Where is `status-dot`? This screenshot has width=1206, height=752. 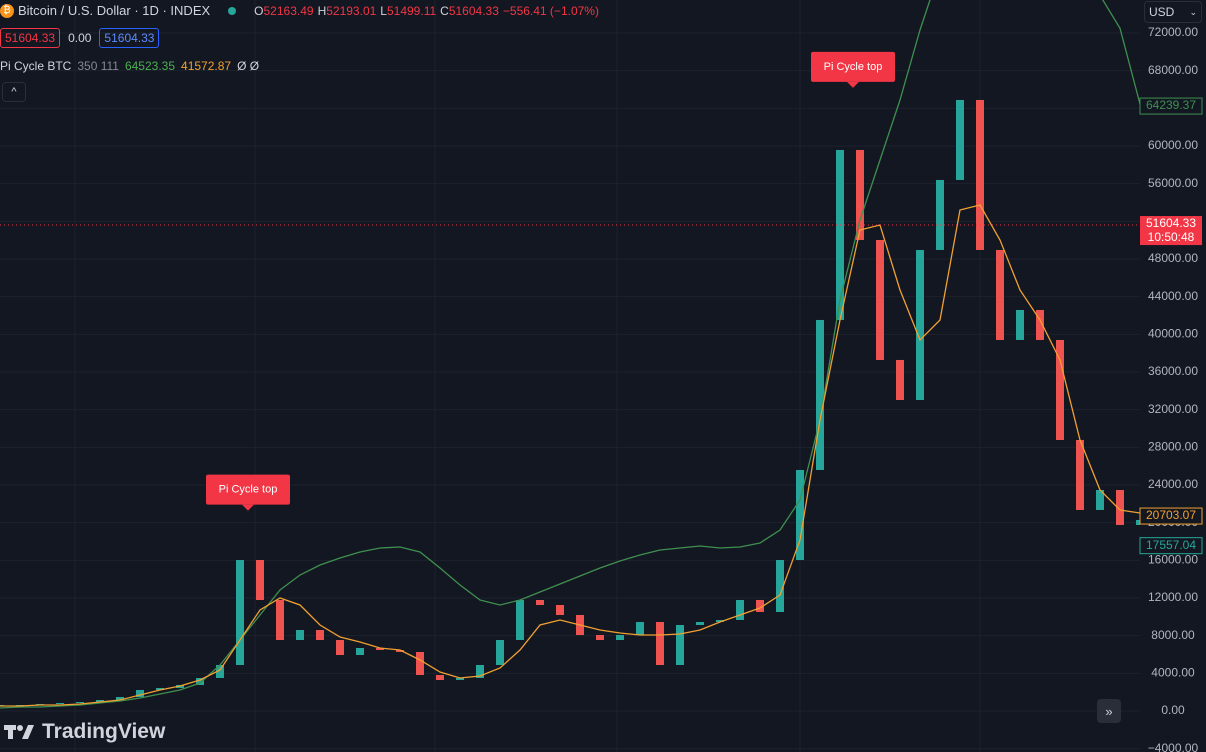 status-dot is located at coordinates (232, 10).